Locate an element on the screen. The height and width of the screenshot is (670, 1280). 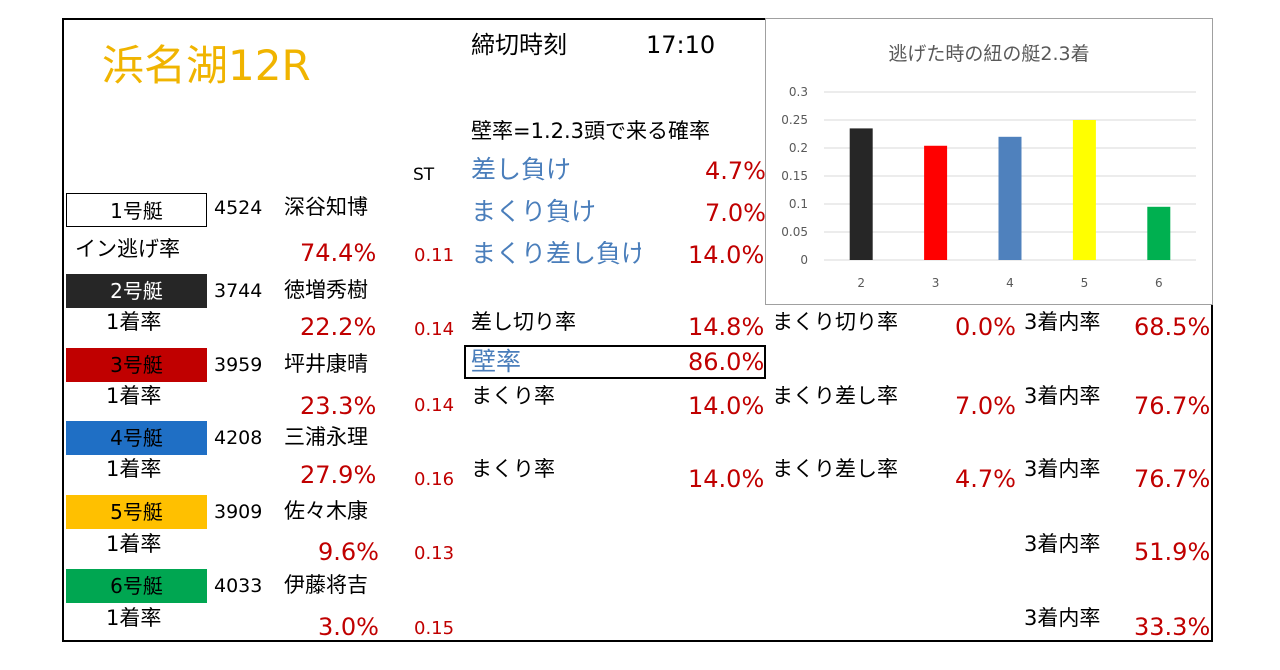
chart-xtick-label: 3 is located at coordinates (936, 283).